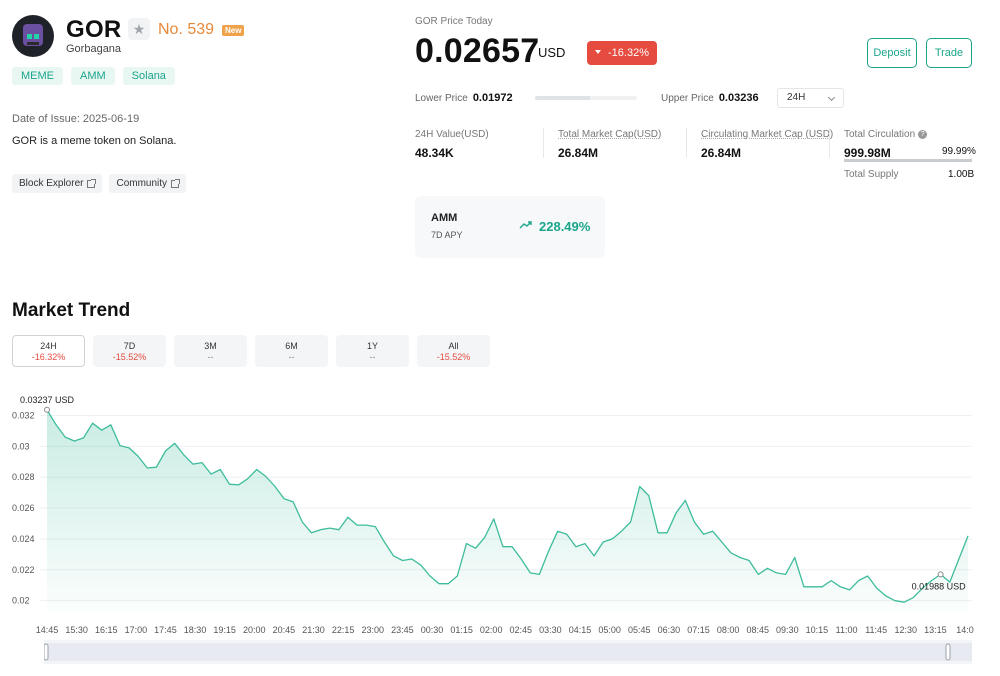 The image size is (1000, 676). I want to click on x-tick-label: 23:00, so click(372, 630).